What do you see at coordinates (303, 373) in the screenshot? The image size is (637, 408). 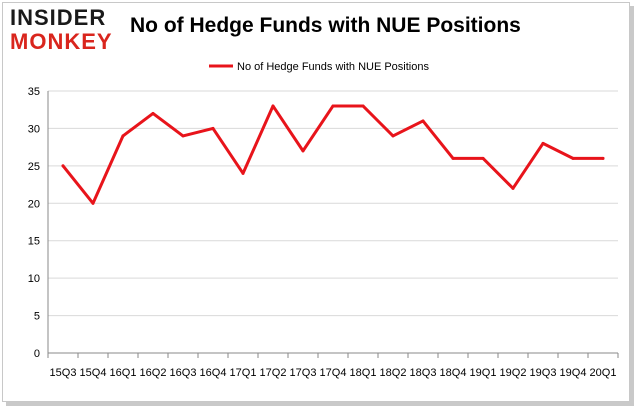 I see `x-tick-label: 17Q3` at bounding box center [303, 373].